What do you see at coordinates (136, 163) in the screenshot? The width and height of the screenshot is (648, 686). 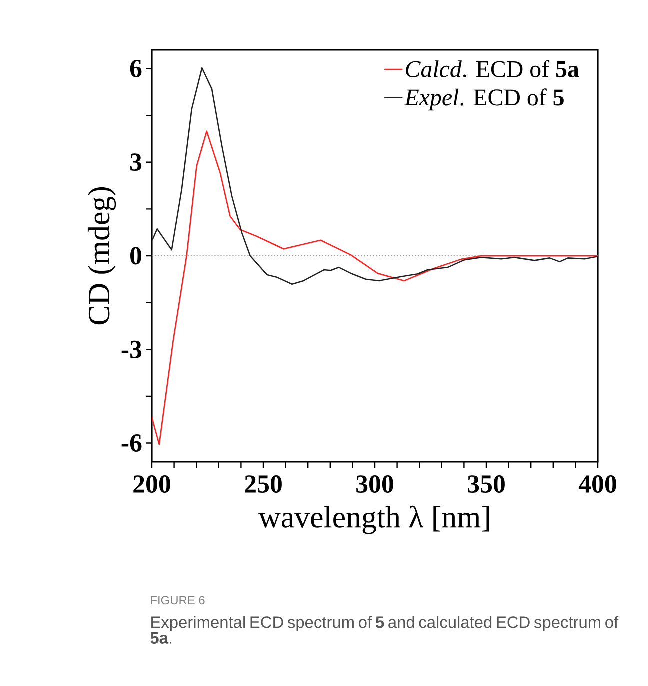 I see `y-tick-label: 3` at bounding box center [136, 163].